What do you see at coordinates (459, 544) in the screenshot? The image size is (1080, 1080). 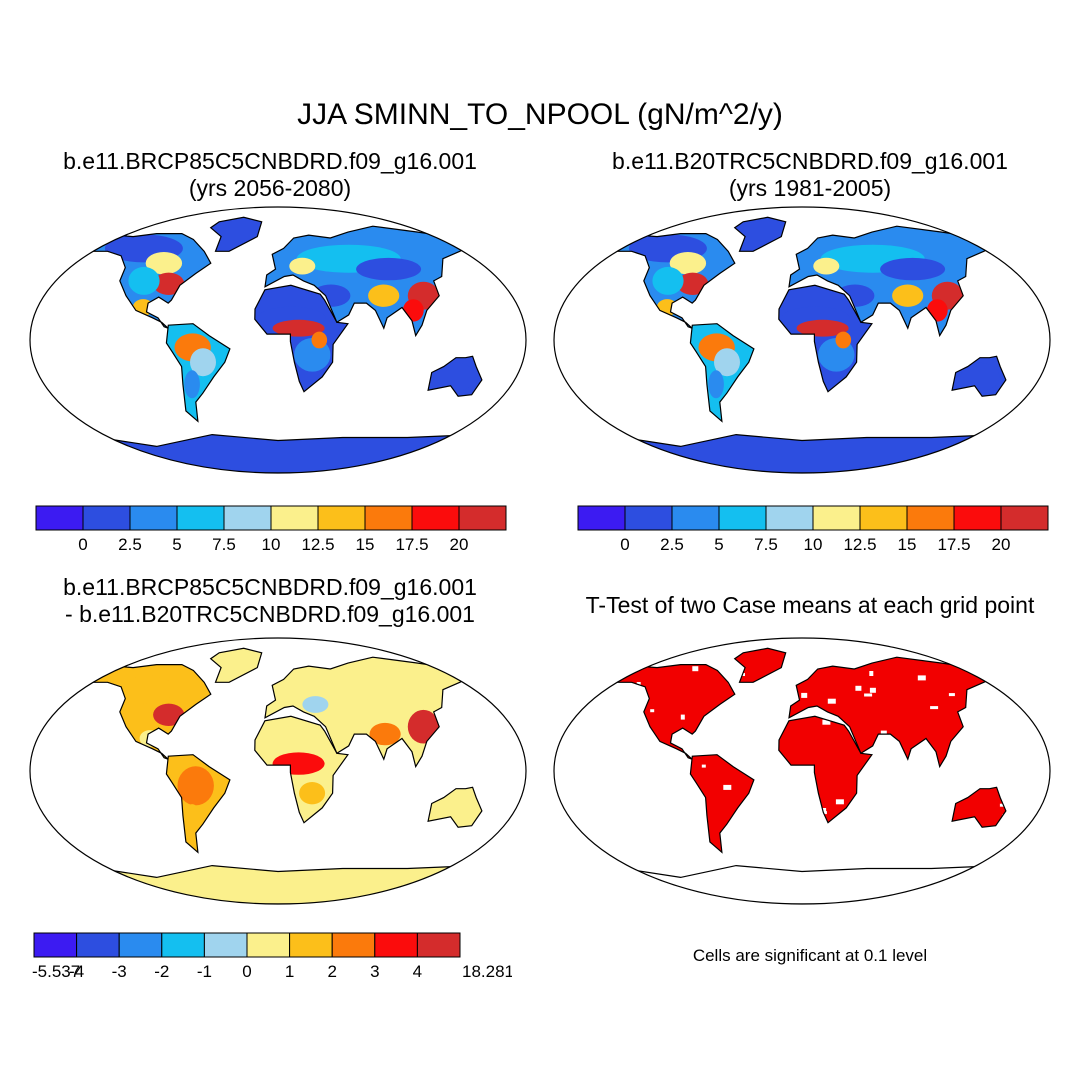 I see `colorbar-future-tick-label: 20` at bounding box center [459, 544].